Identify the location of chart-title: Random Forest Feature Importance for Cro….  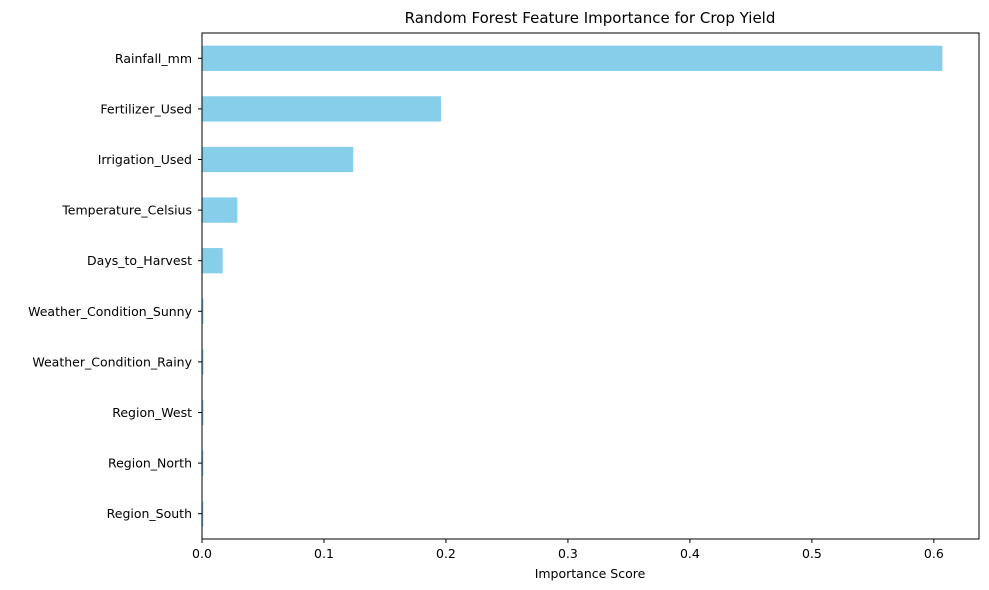
(590, 18).